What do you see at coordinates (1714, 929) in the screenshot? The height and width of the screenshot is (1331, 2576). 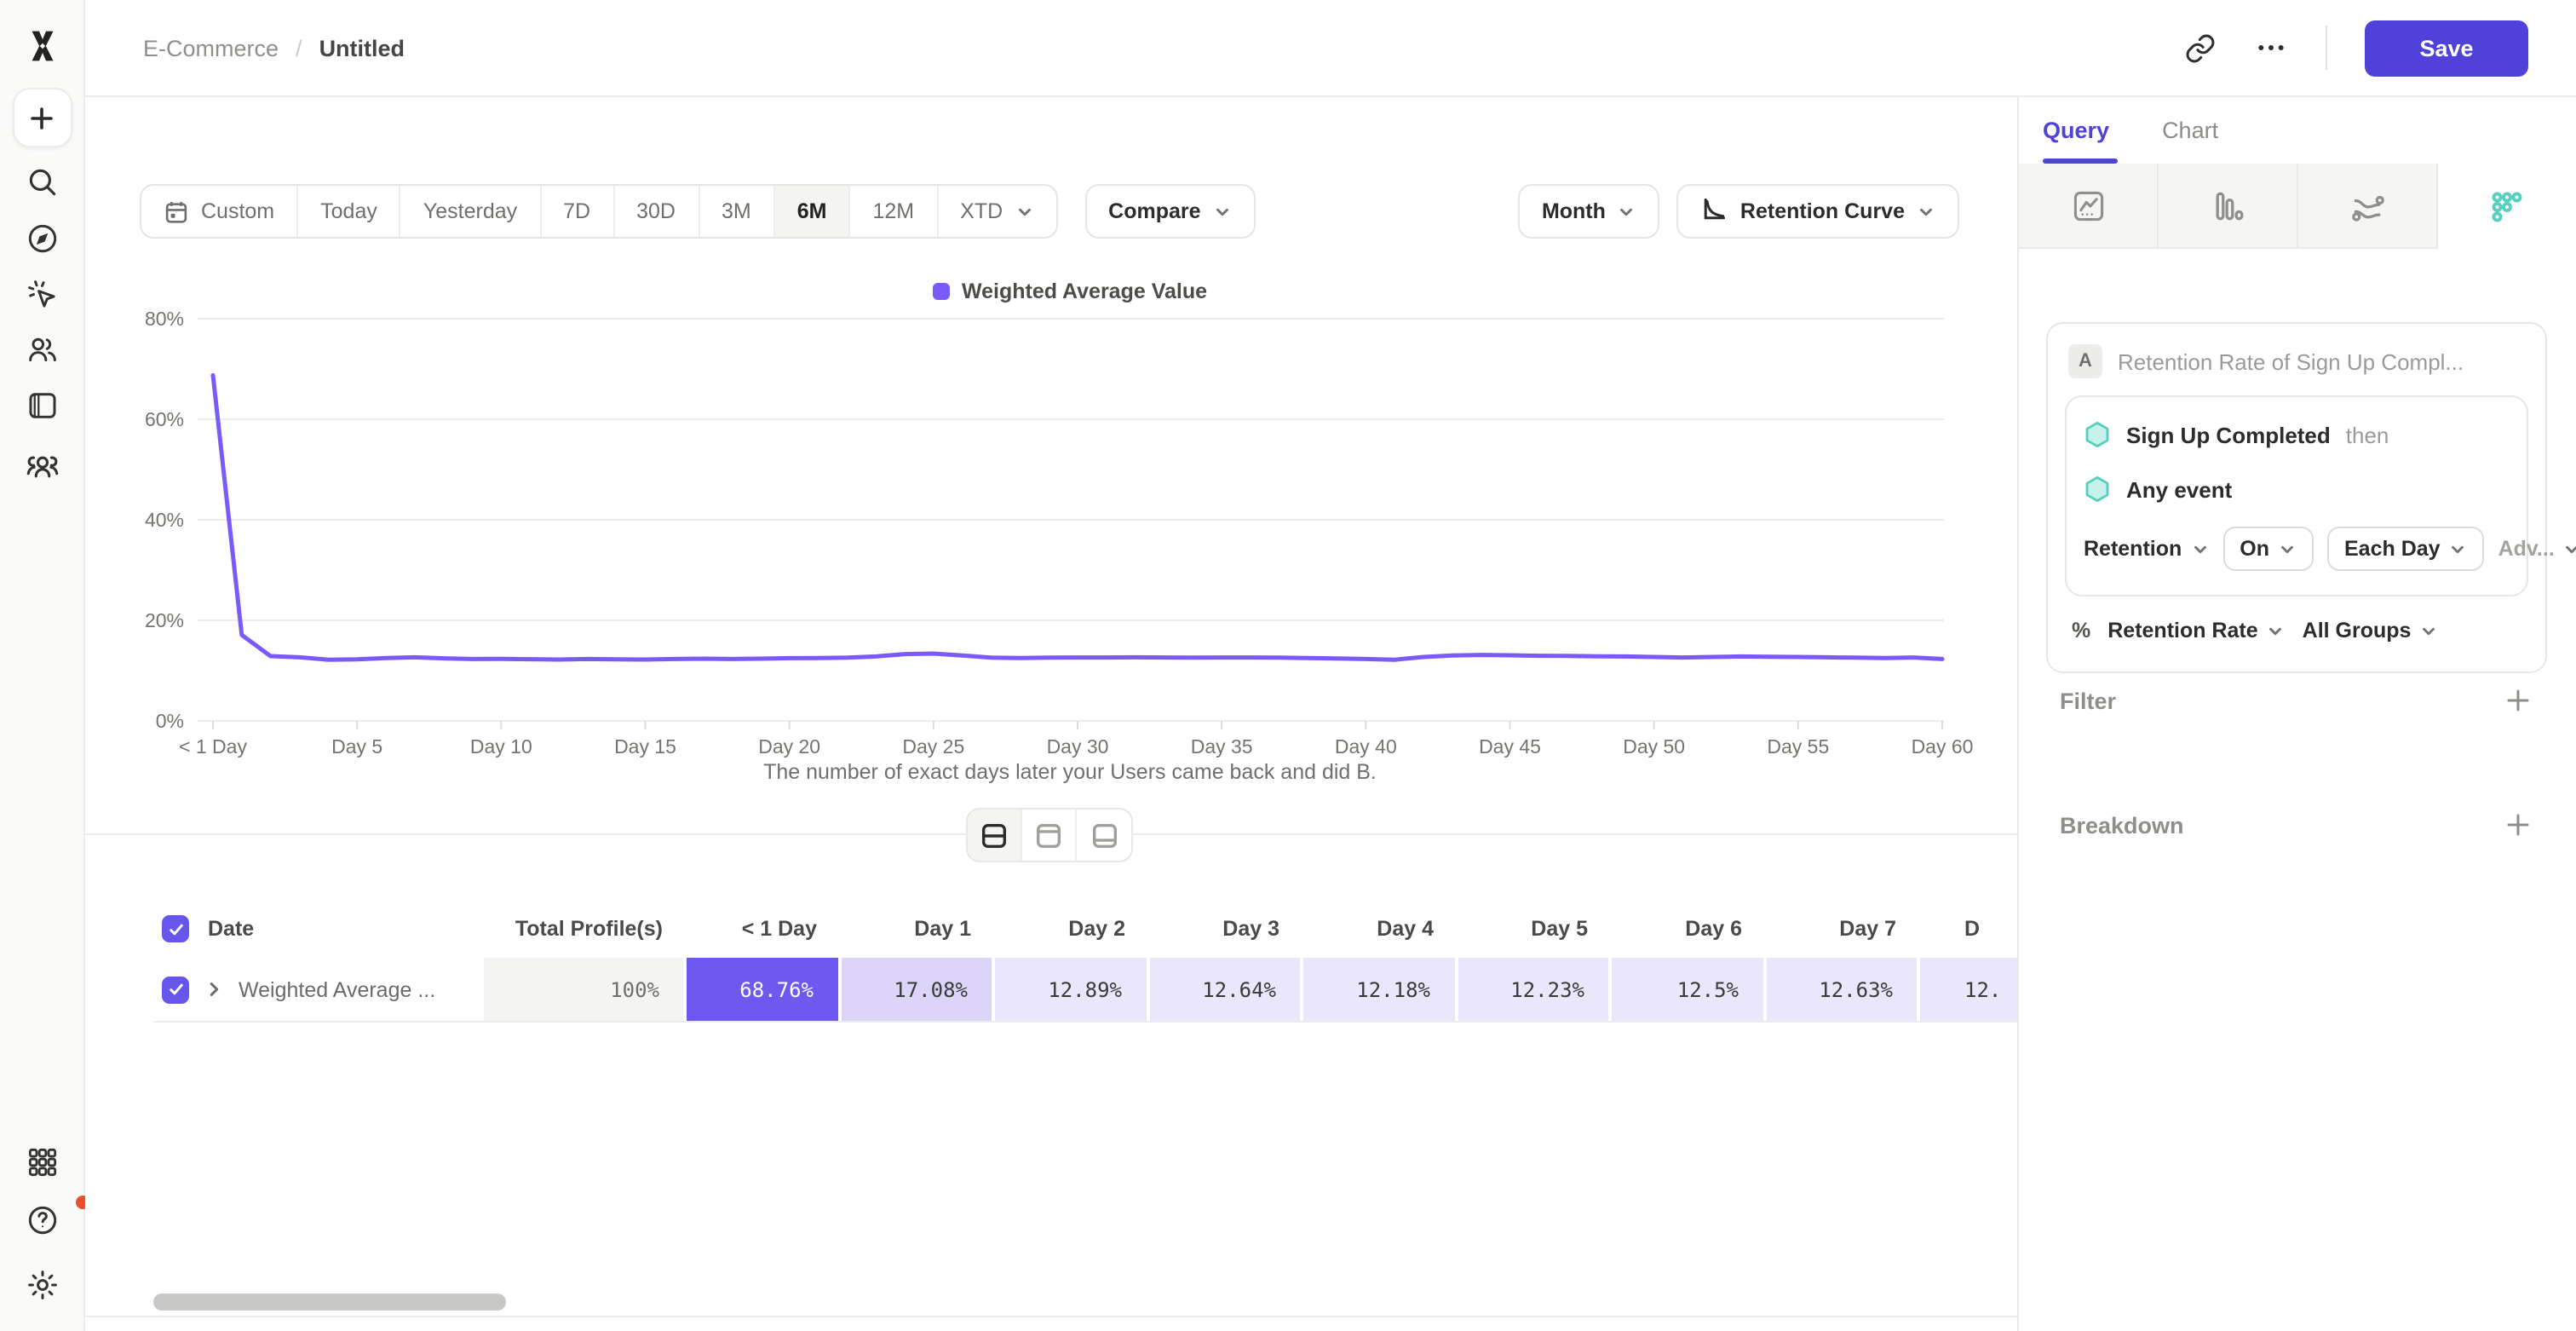 I see `column-header: Day 6` at bounding box center [1714, 929].